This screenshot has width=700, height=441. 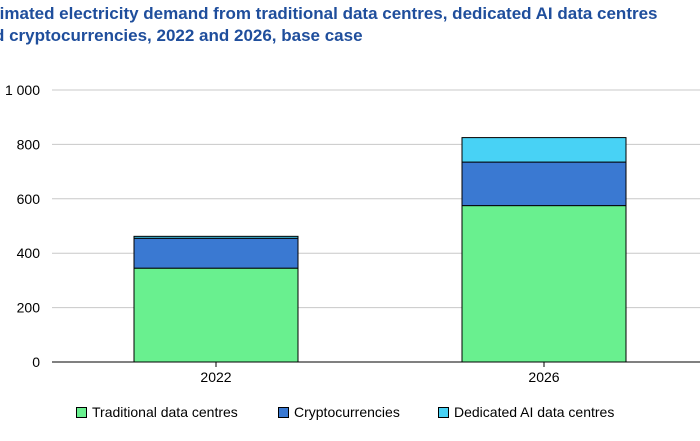 What do you see at coordinates (215, 377) in the screenshot?
I see `x-tick-label: 2022` at bounding box center [215, 377].